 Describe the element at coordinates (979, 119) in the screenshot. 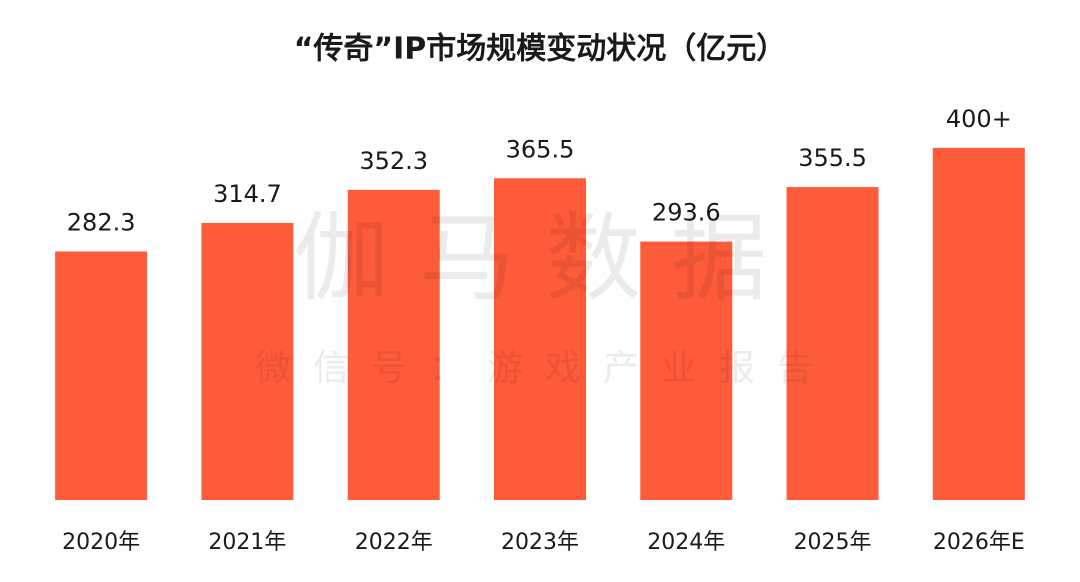

I see `value-label: 400+` at that location.